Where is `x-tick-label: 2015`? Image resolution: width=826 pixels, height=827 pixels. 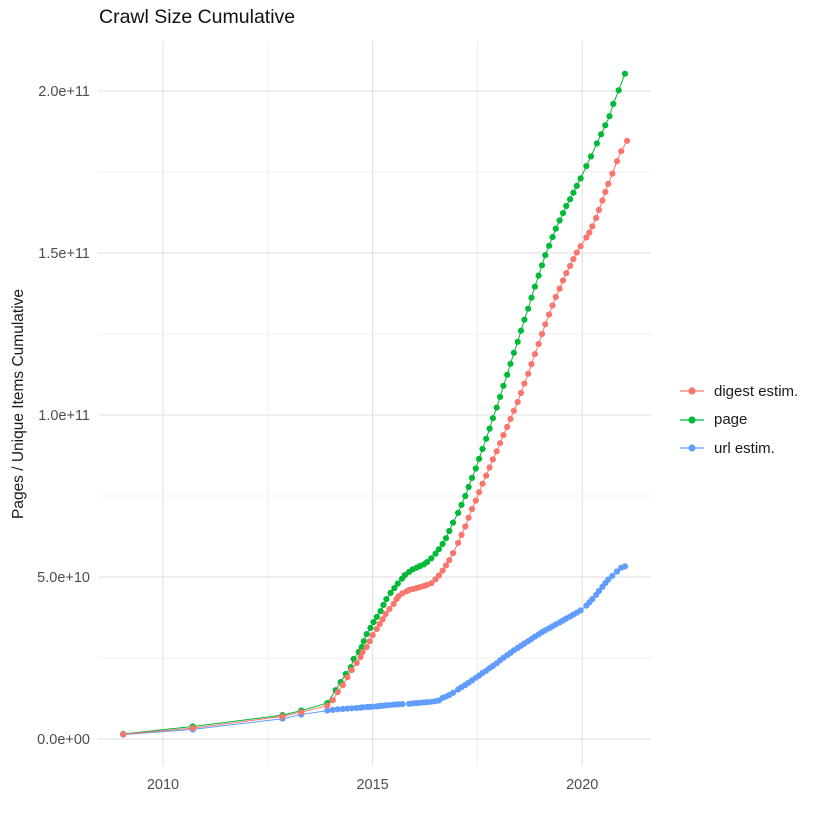
x-tick-label: 2015 is located at coordinates (372, 785).